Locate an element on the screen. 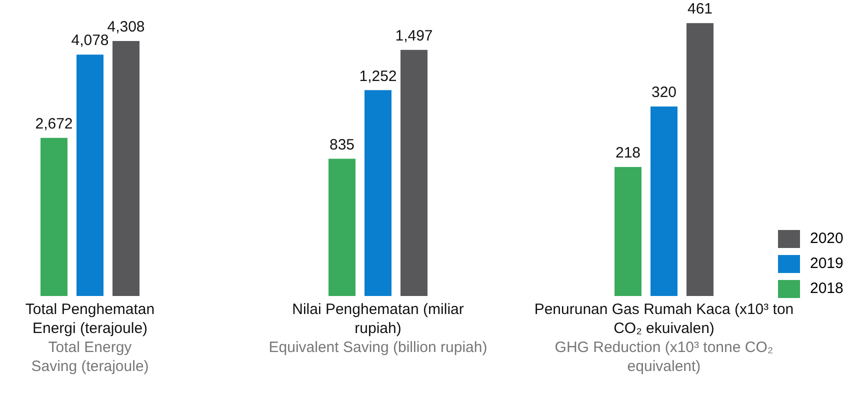  legend-label: 2020 is located at coordinates (827, 238).